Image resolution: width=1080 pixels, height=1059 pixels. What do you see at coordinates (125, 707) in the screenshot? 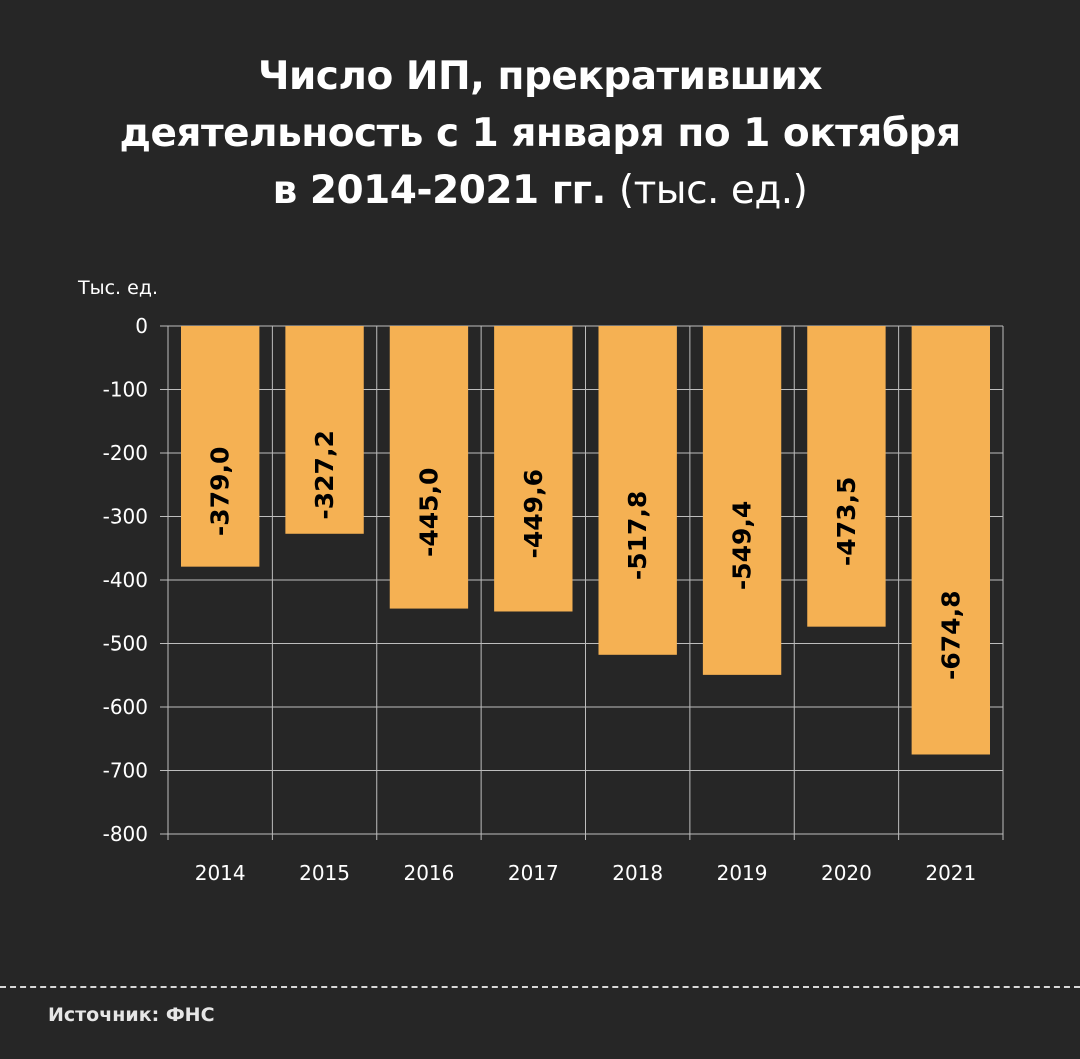
I see `y-tick-label: -600` at bounding box center [125, 707].